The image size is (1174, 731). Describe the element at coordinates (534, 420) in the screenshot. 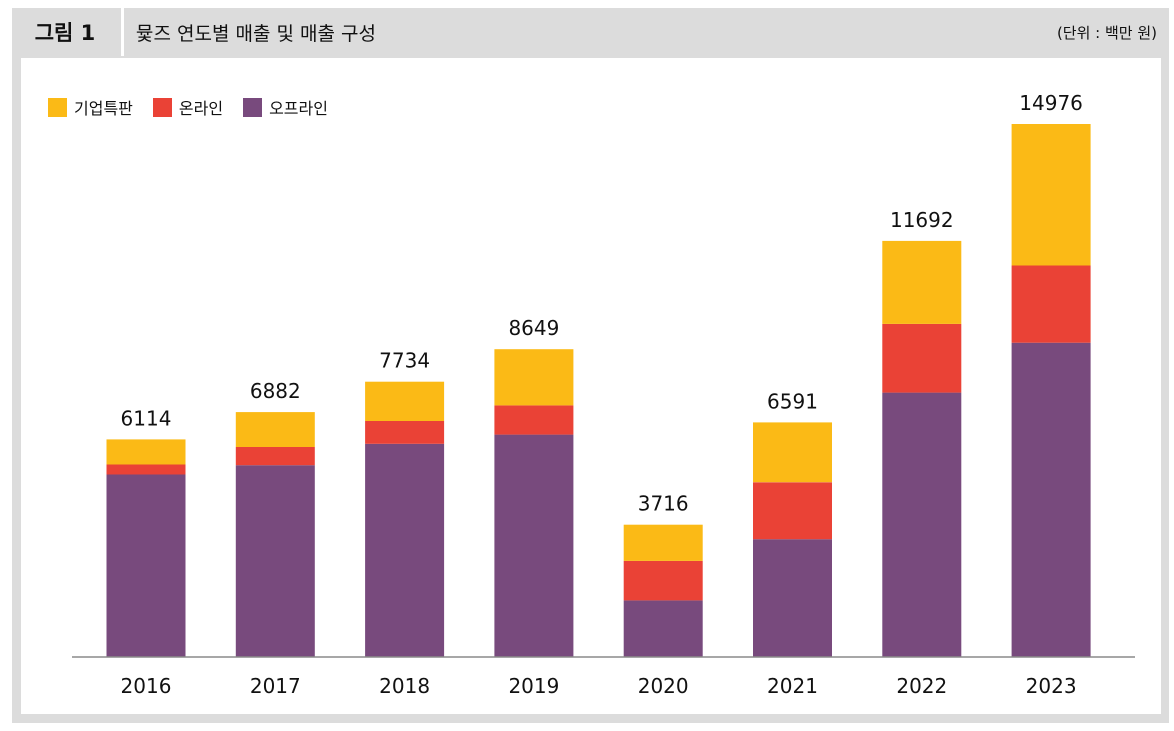

I see `bar-online-2019` at that location.